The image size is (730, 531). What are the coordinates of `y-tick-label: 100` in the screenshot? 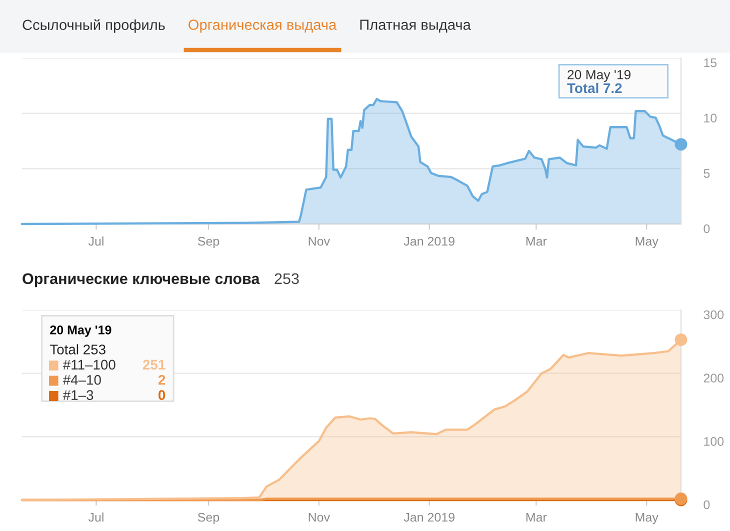 It's located at (714, 441).